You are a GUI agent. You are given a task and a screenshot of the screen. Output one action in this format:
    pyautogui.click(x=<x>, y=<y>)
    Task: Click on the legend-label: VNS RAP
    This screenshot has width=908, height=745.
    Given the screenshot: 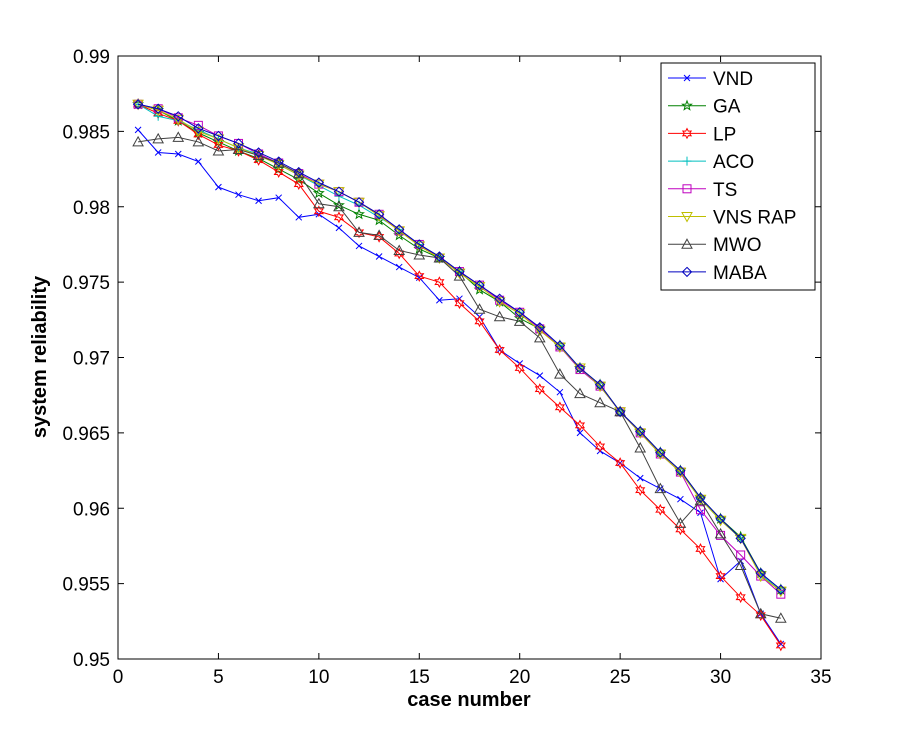 What is the action you would take?
    pyautogui.click(x=754, y=218)
    